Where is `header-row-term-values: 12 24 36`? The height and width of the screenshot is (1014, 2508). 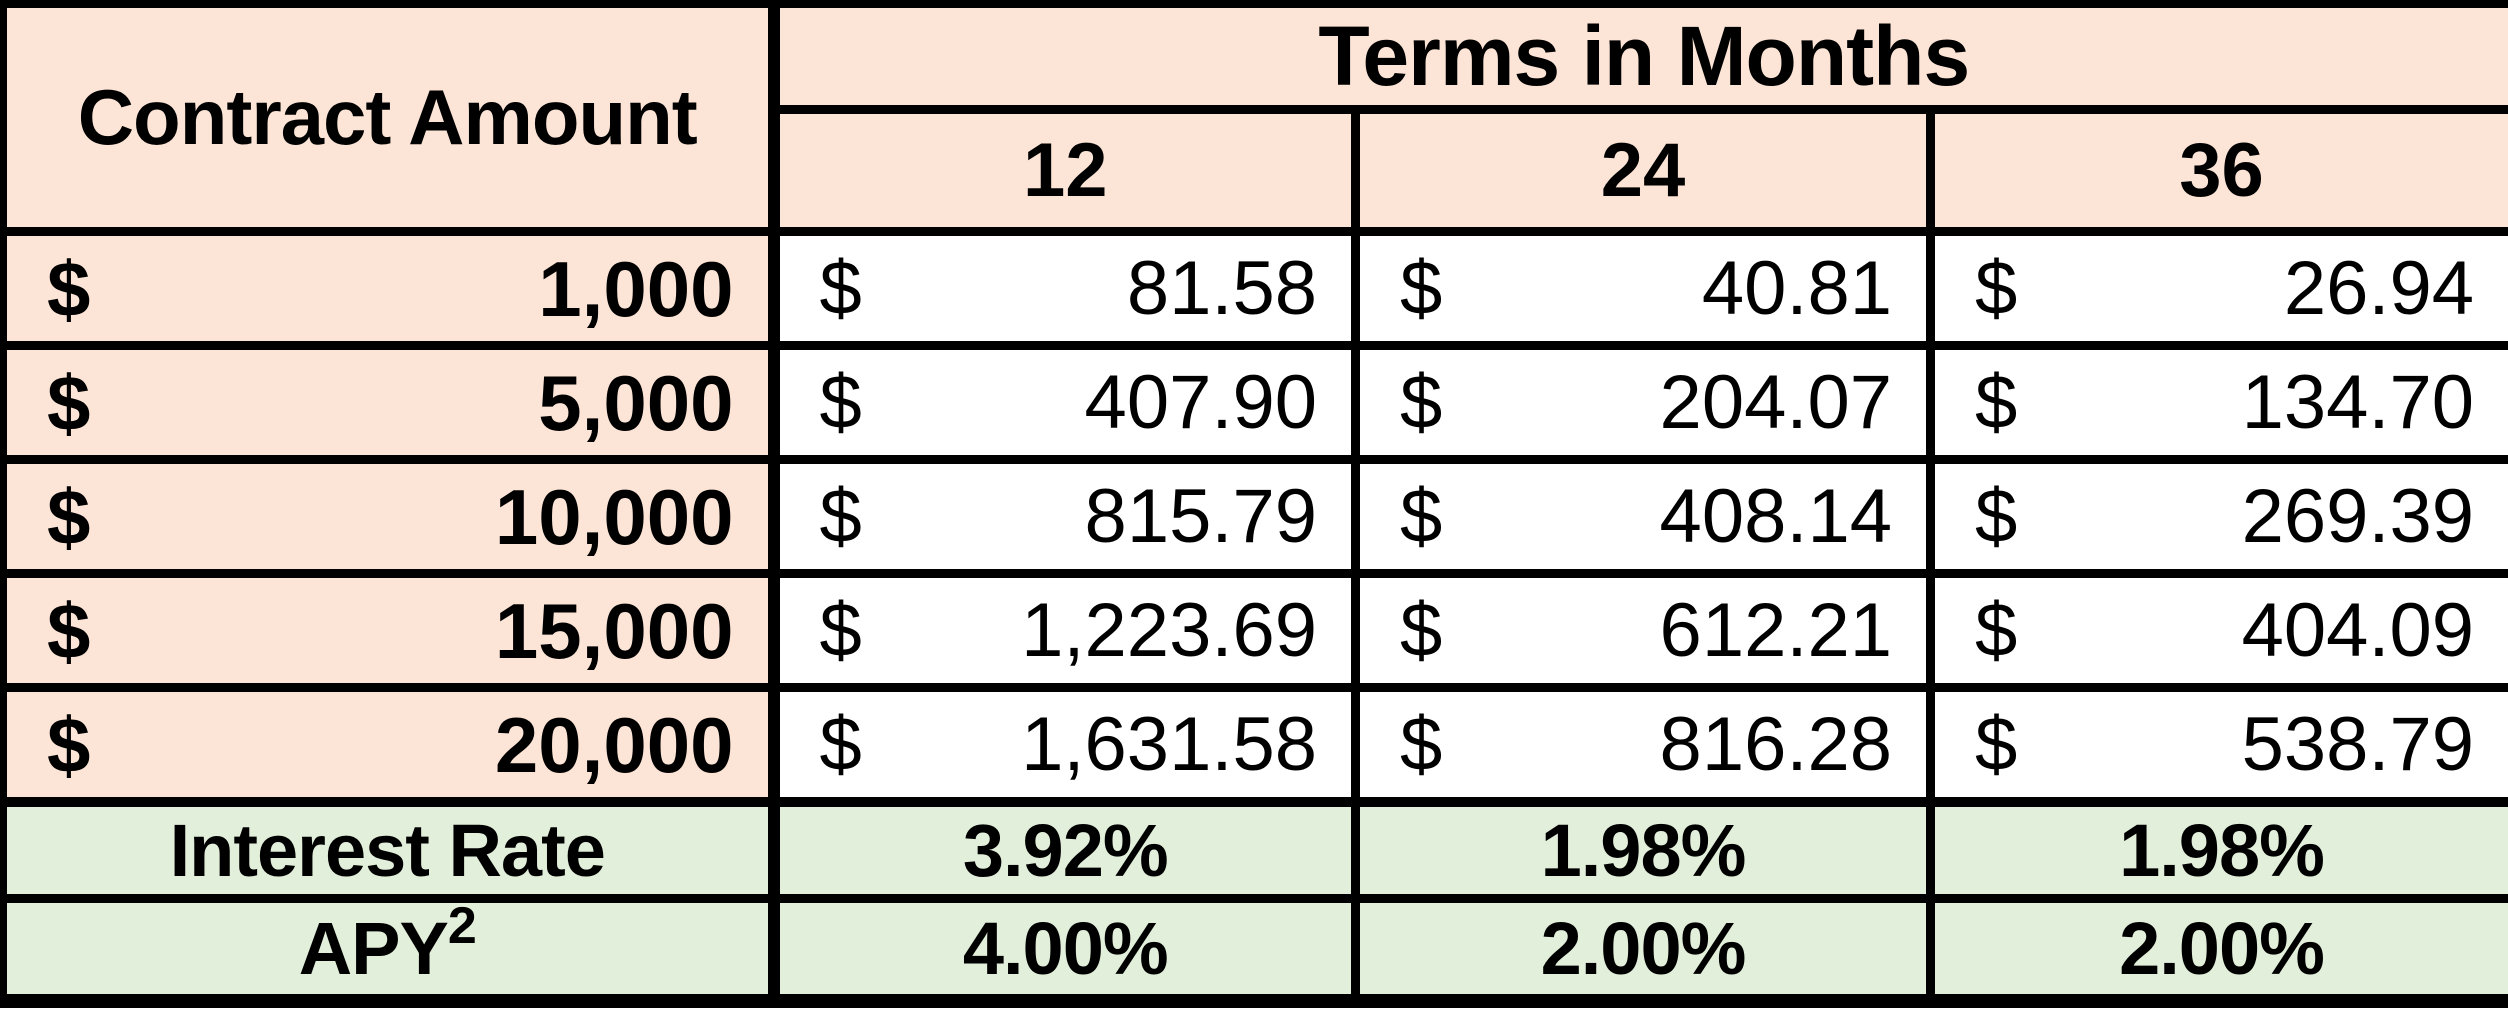 header-row-term-values: 12 24 36 is located at coordinates (1256, 170).